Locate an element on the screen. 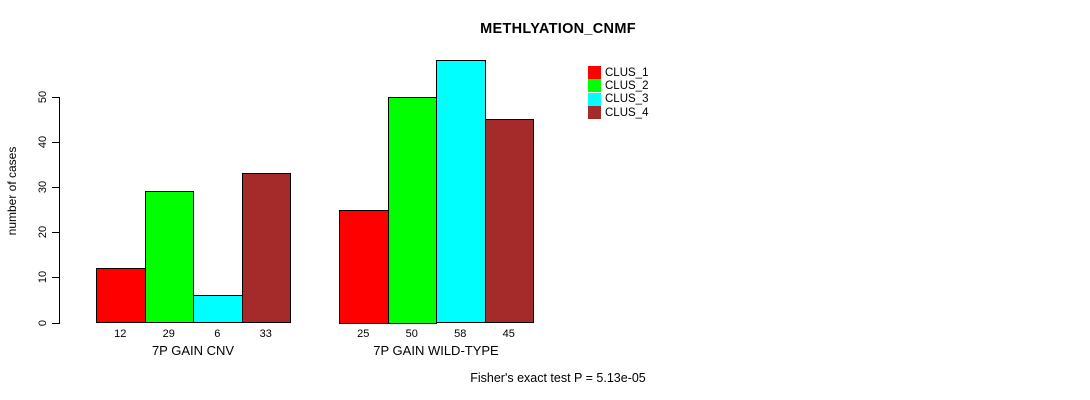 This screenshot has width=1090, height=400. legend-label: CLUS_4 is located at coordinates (627, 112).